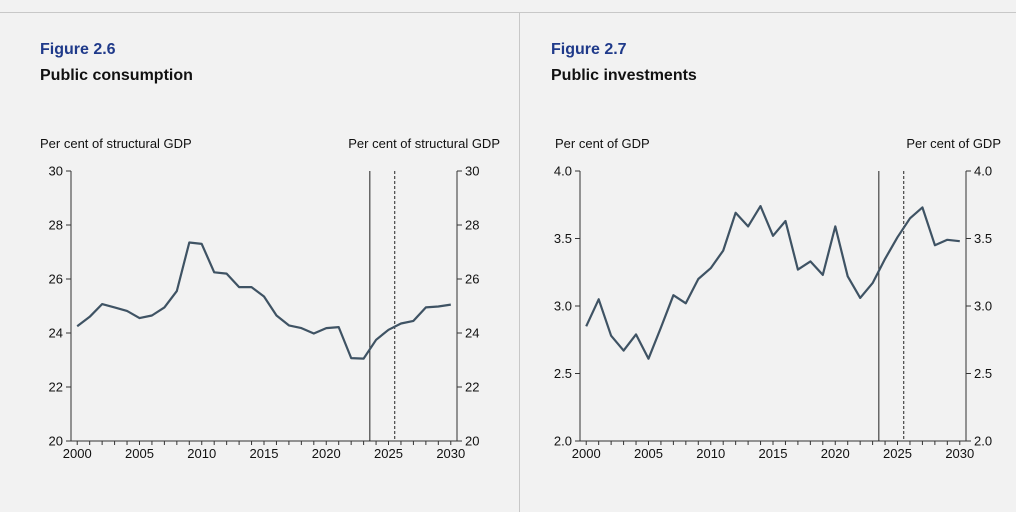 Image resolution: width=1016 pixels, height=512 pixels. I want to click on figure-number-right: Figure 2.7, so click(589, 49).